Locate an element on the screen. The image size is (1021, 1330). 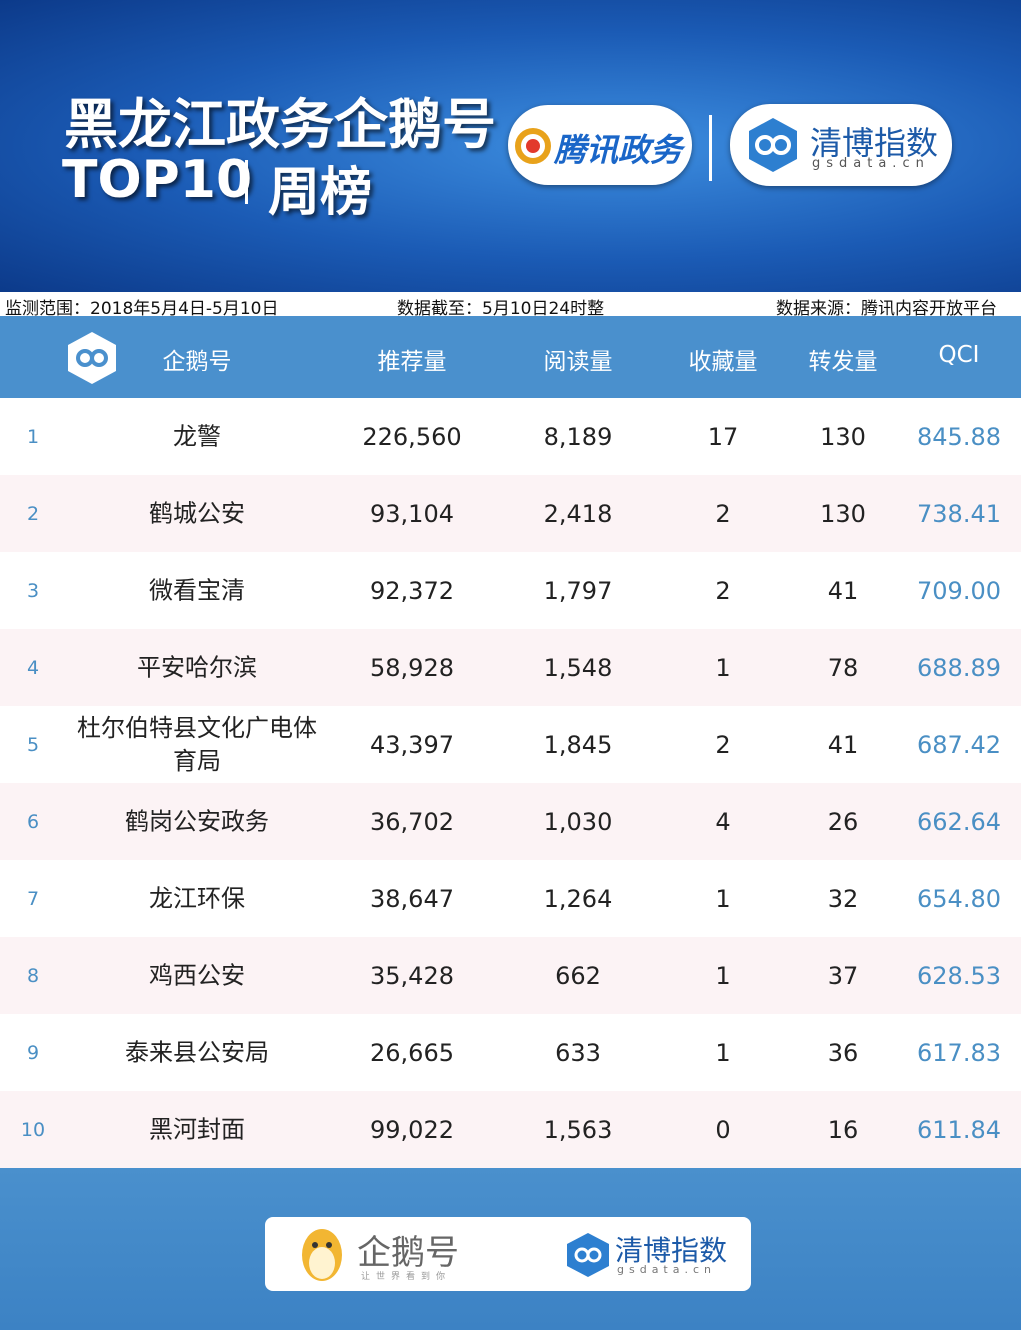
rank: 8 is located at coordinates (33, 975).